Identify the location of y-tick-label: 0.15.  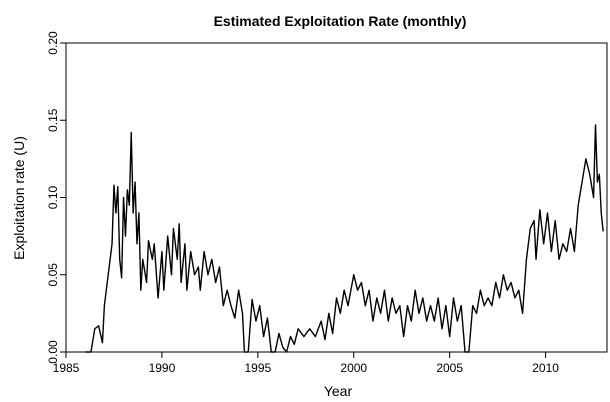
(53, 120).